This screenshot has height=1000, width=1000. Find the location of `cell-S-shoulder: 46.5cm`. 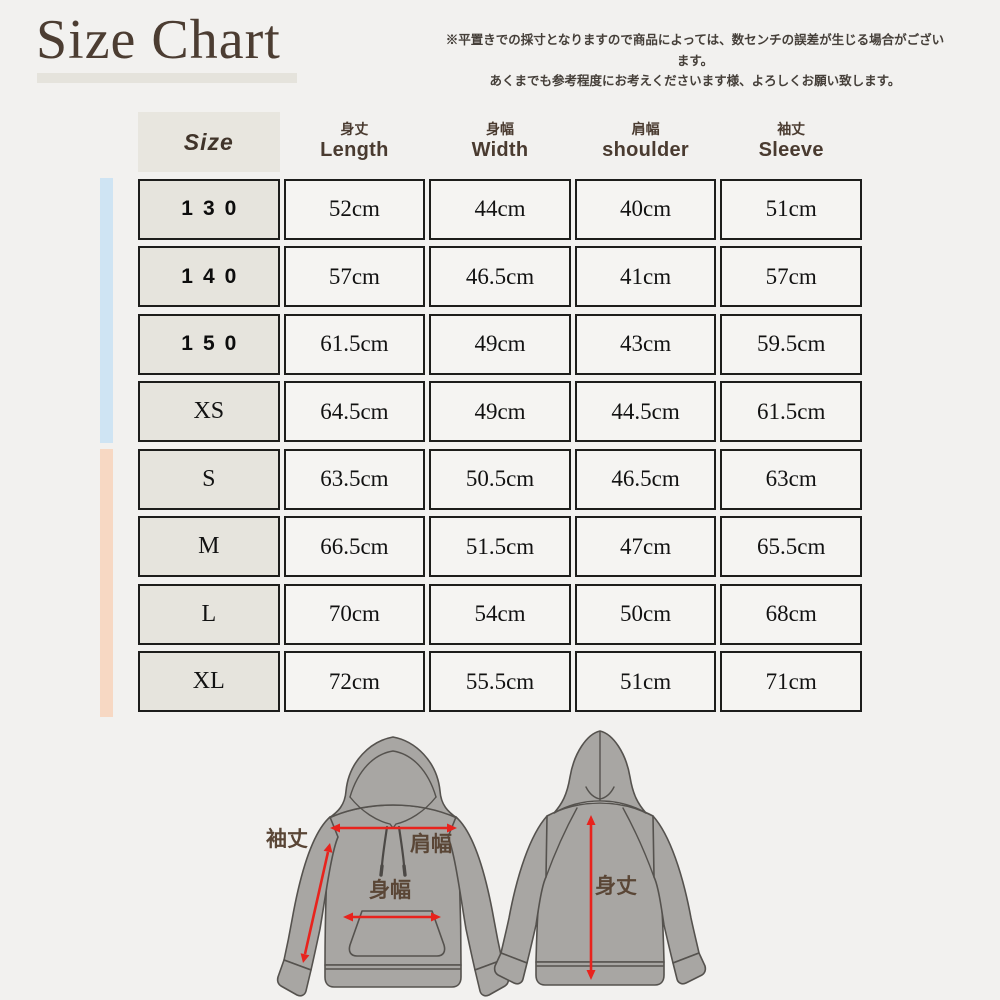

cell-S-shoulder: 46.5cm is located at coordinates (645, 479).